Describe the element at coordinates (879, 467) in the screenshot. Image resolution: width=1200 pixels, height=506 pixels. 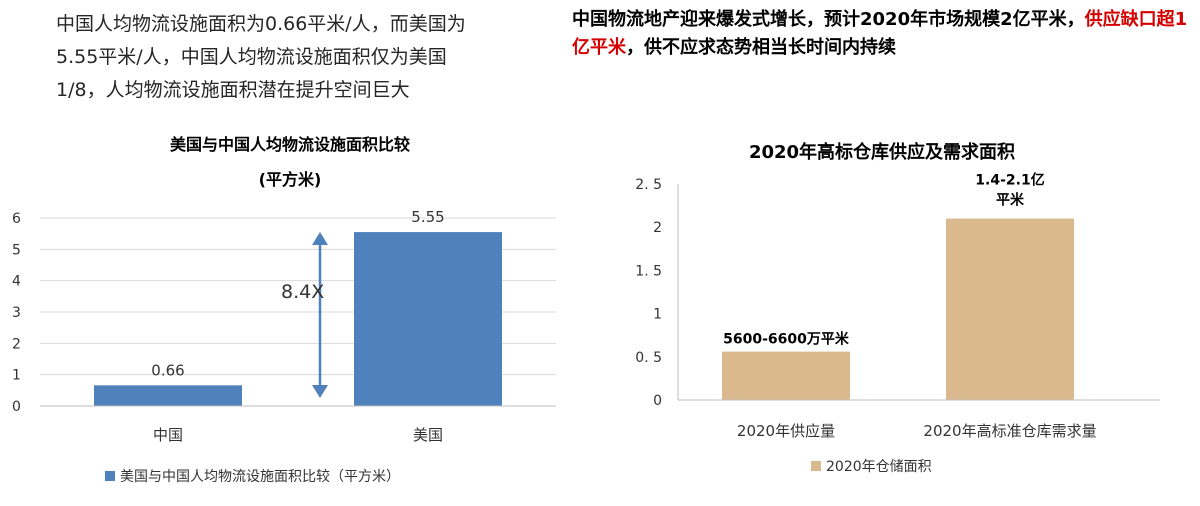
I see `right-legend-label: 2020年仓储面积` at that location.